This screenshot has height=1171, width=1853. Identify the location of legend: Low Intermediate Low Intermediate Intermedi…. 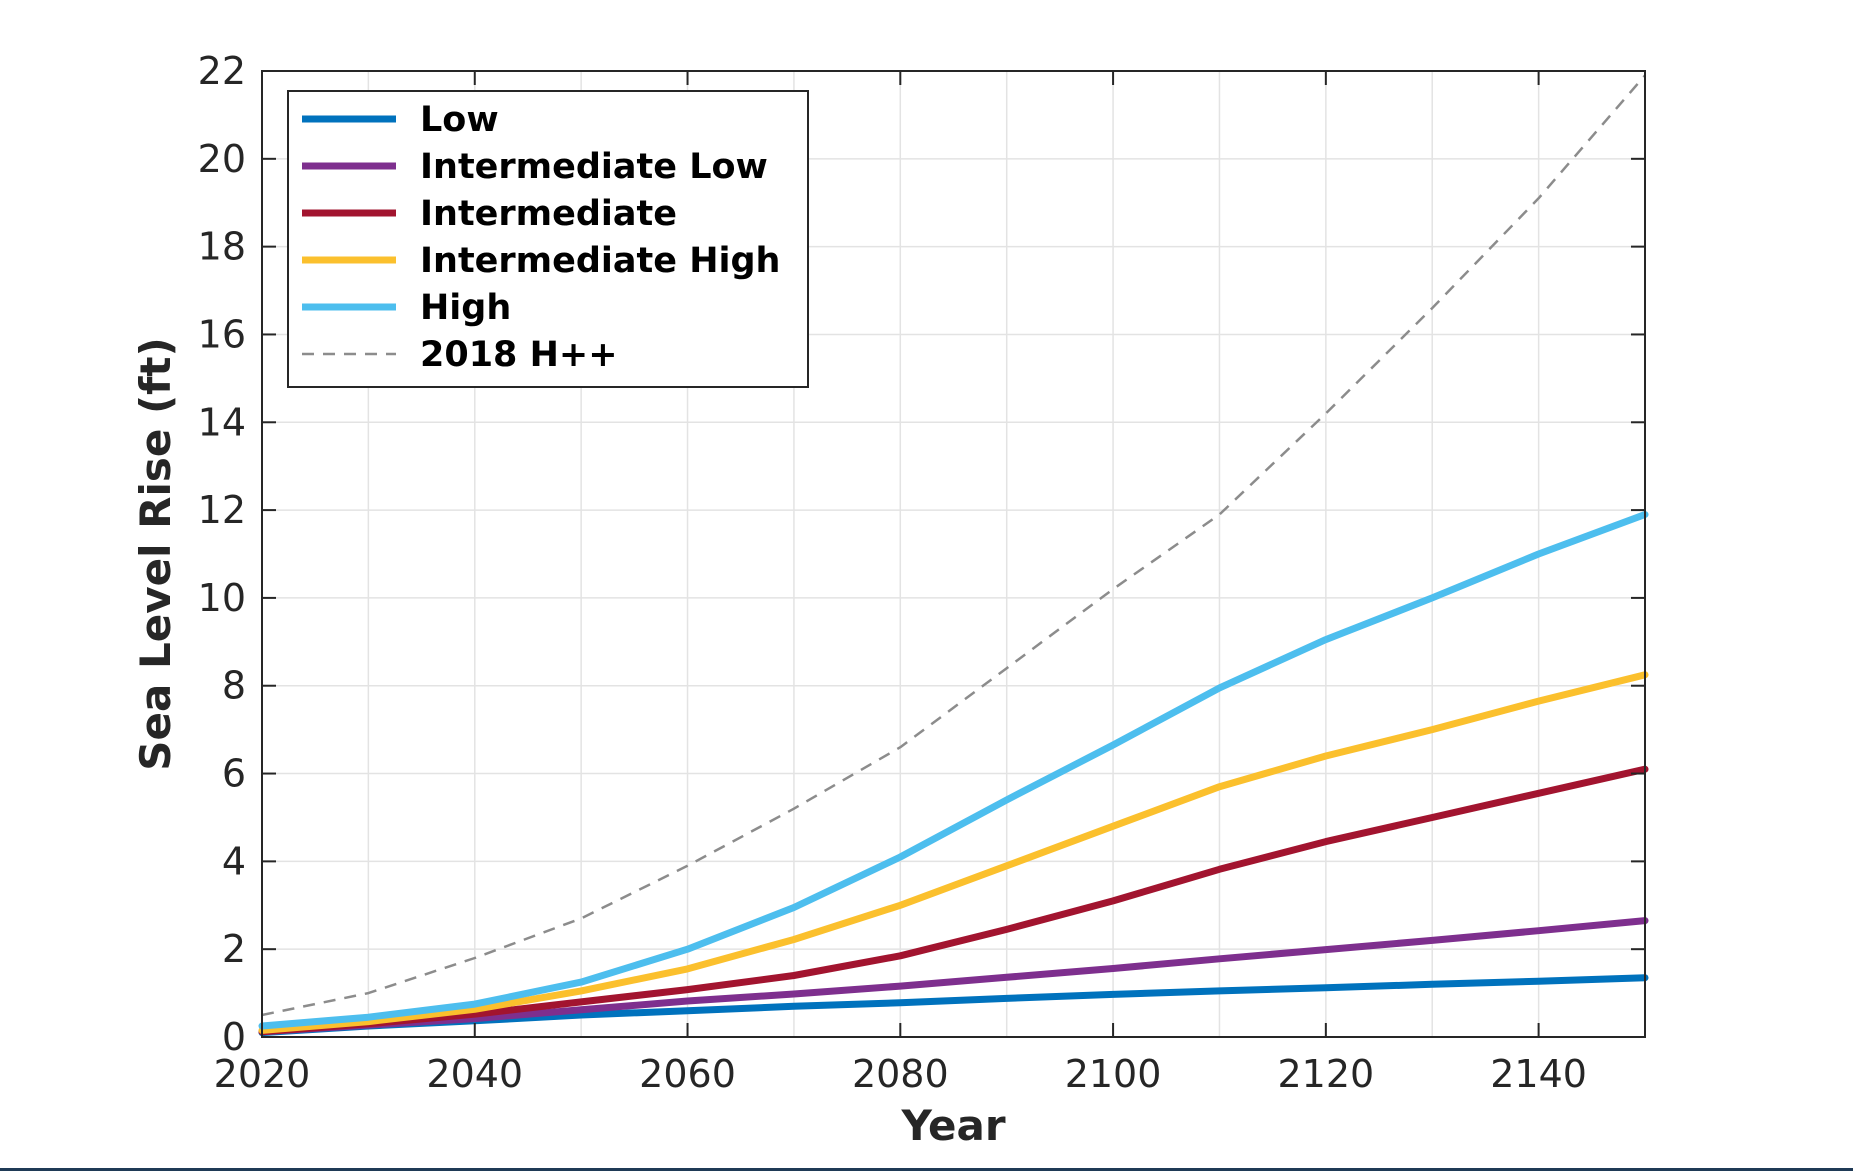
(548, 239).